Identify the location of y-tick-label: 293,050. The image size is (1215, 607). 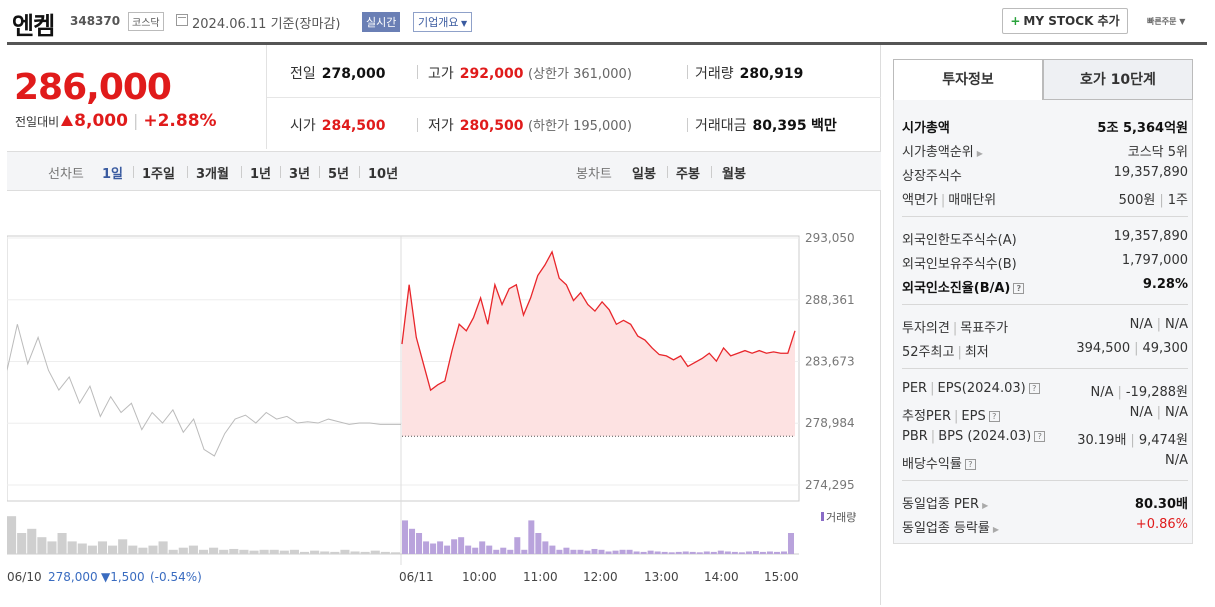
(830, 238).